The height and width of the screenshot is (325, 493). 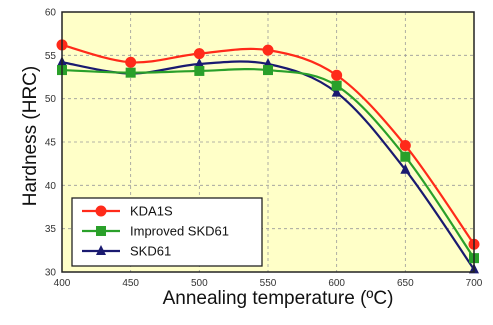 I want to click on x-tick-label: 650, so click(x=405, y=283).